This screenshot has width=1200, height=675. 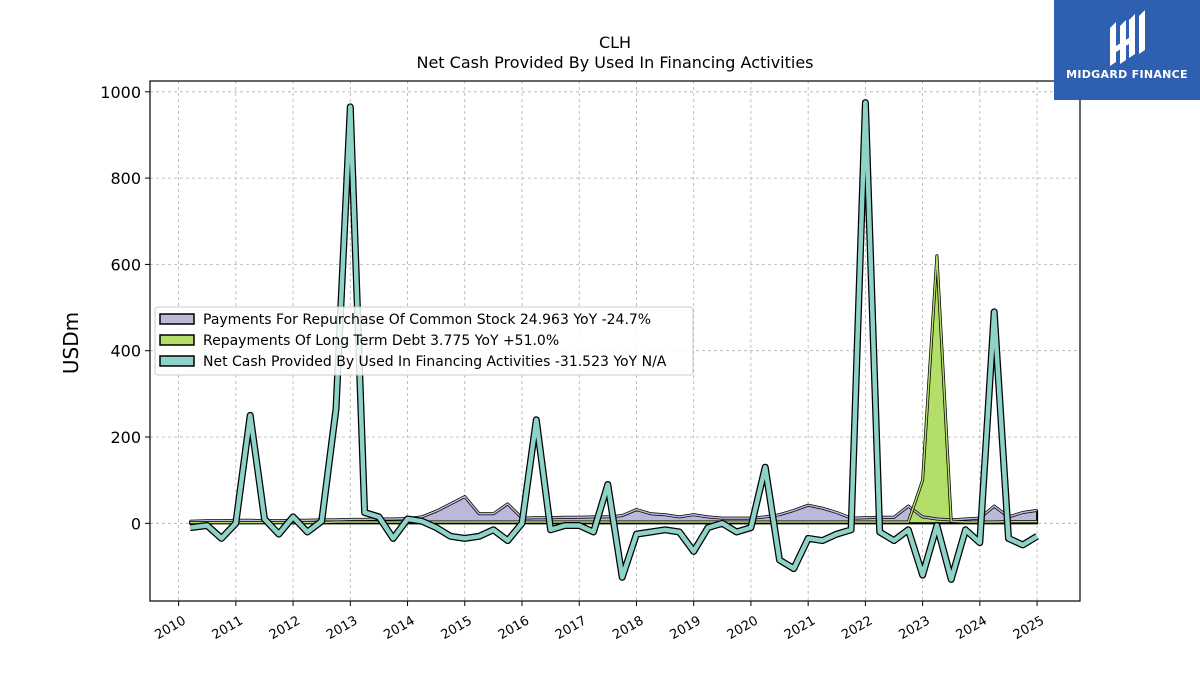 What do you see at coordinates (743, 628) in the screenshot?
I see `x-tick-label: 2020` at bounding box center [743, 628].